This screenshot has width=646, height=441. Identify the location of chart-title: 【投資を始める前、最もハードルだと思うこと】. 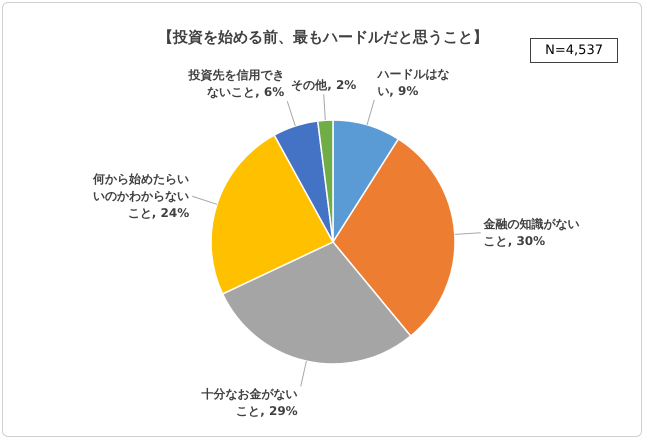
(323, 37).